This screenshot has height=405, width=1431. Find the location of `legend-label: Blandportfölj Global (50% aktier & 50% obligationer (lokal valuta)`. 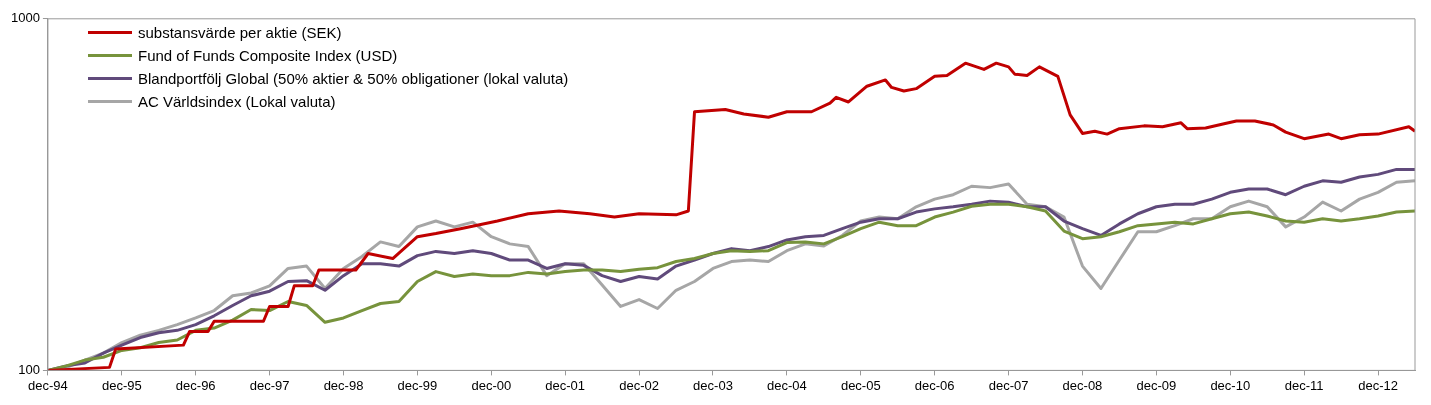

legend-label: Blandportfölj Global (50% aktier & 50% obligationer (lokal valuta) is located at coordinates (353, 78).